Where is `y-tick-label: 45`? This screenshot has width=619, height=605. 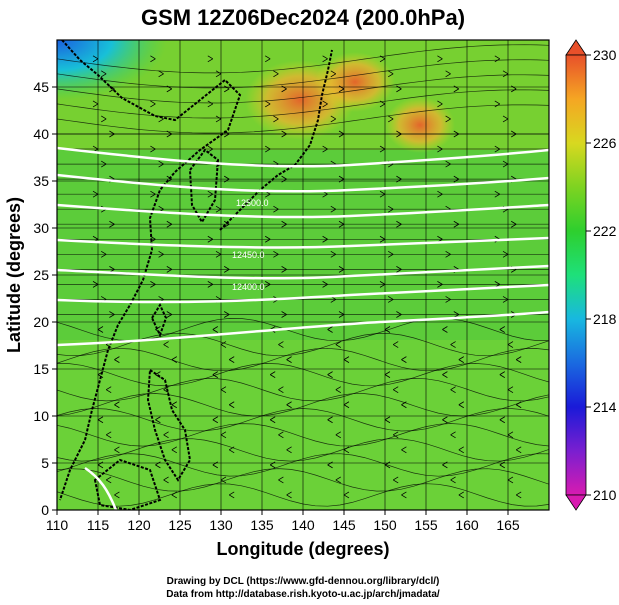 y-tick-label: 45 is located at coordinates (41, 87).